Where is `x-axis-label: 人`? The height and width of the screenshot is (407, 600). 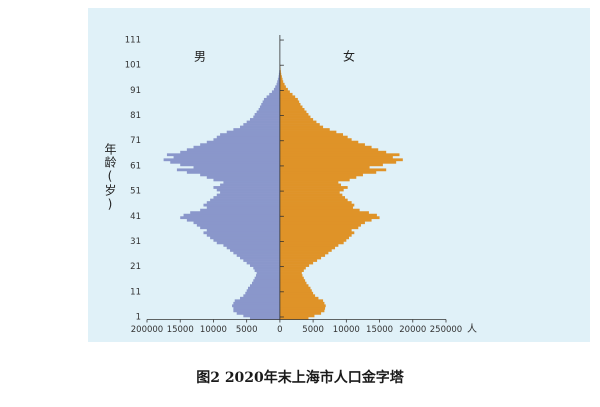 x-axis-label: 人 is located at coordinates (472, 329).